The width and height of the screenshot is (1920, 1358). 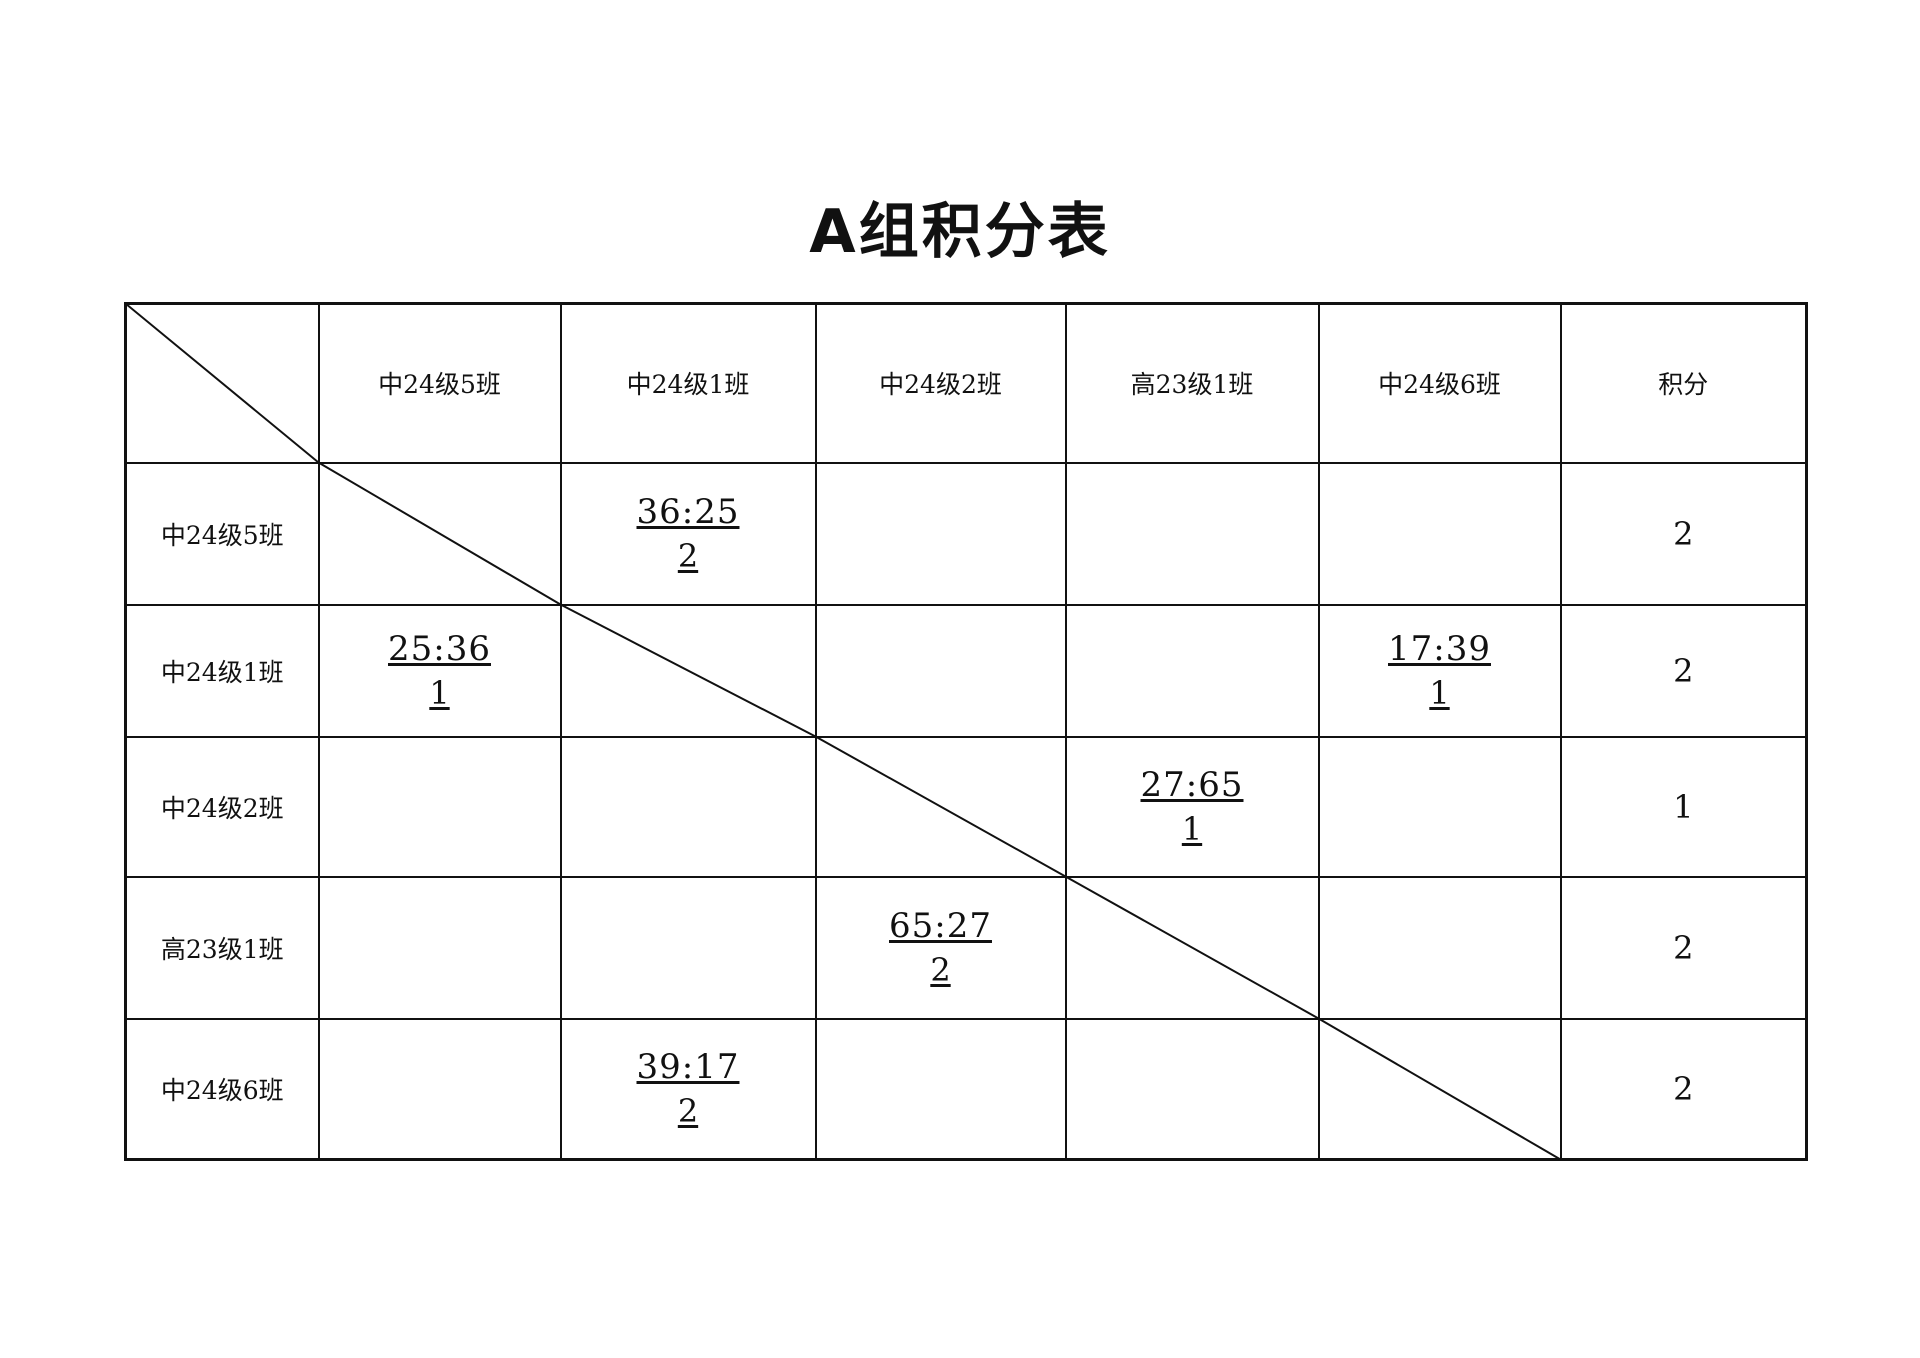 I want to click on points-cell: 1, so click(x=1683, y=806).